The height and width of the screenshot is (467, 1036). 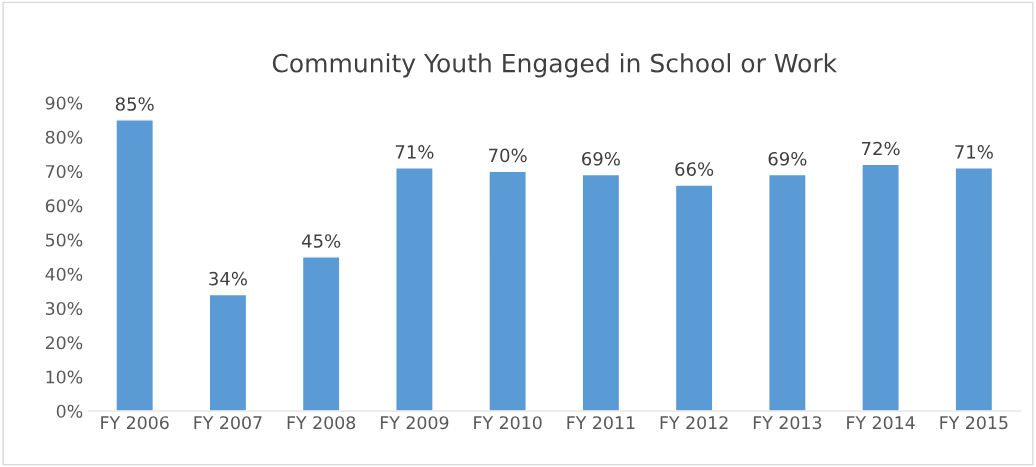 What do you see at coordinates (64, 377) in the screenshot?
I see `y-tick-label: 10%` at bounding box center [64, 377].